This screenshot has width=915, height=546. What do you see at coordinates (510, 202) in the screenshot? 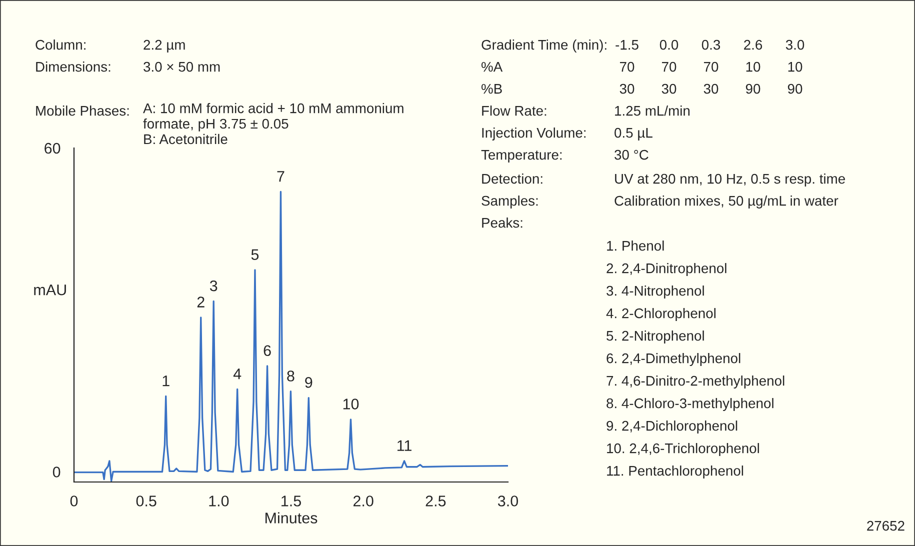
I see `annotation: Samples:` at bounding box center [510, 202].